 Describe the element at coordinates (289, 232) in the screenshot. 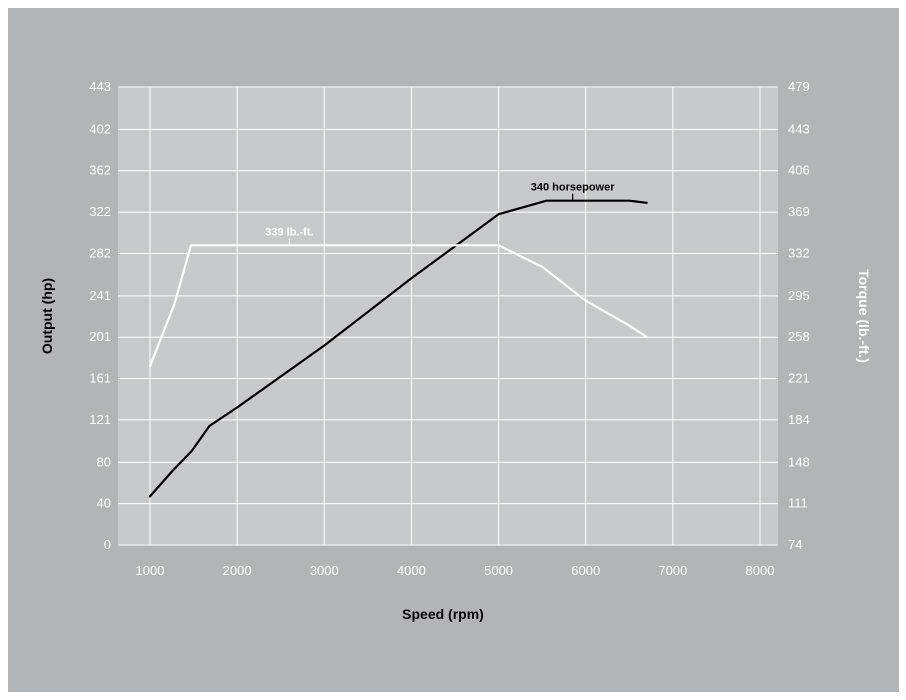

I see `torque-peak-label: 339 lb.-ft.` at that location.